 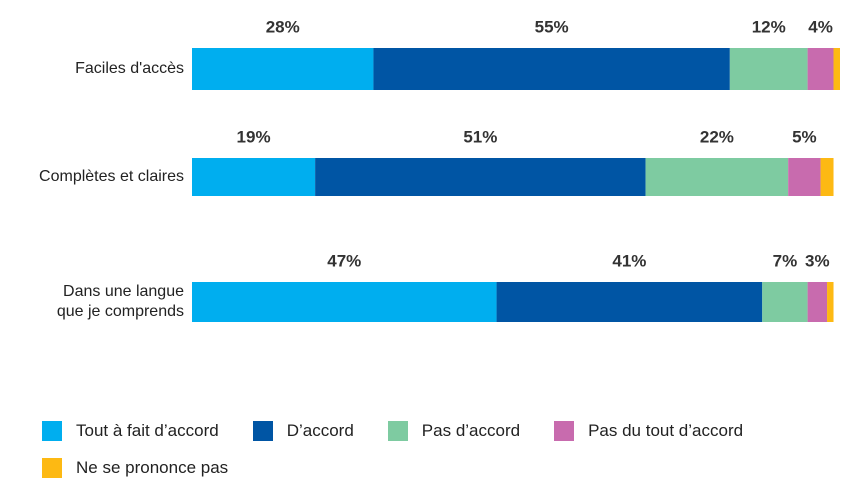 What do you see at coordinates (129, 68) in the screenshot?
I see `category-label: Faciles d'accès` at bounding box center [129, 68].